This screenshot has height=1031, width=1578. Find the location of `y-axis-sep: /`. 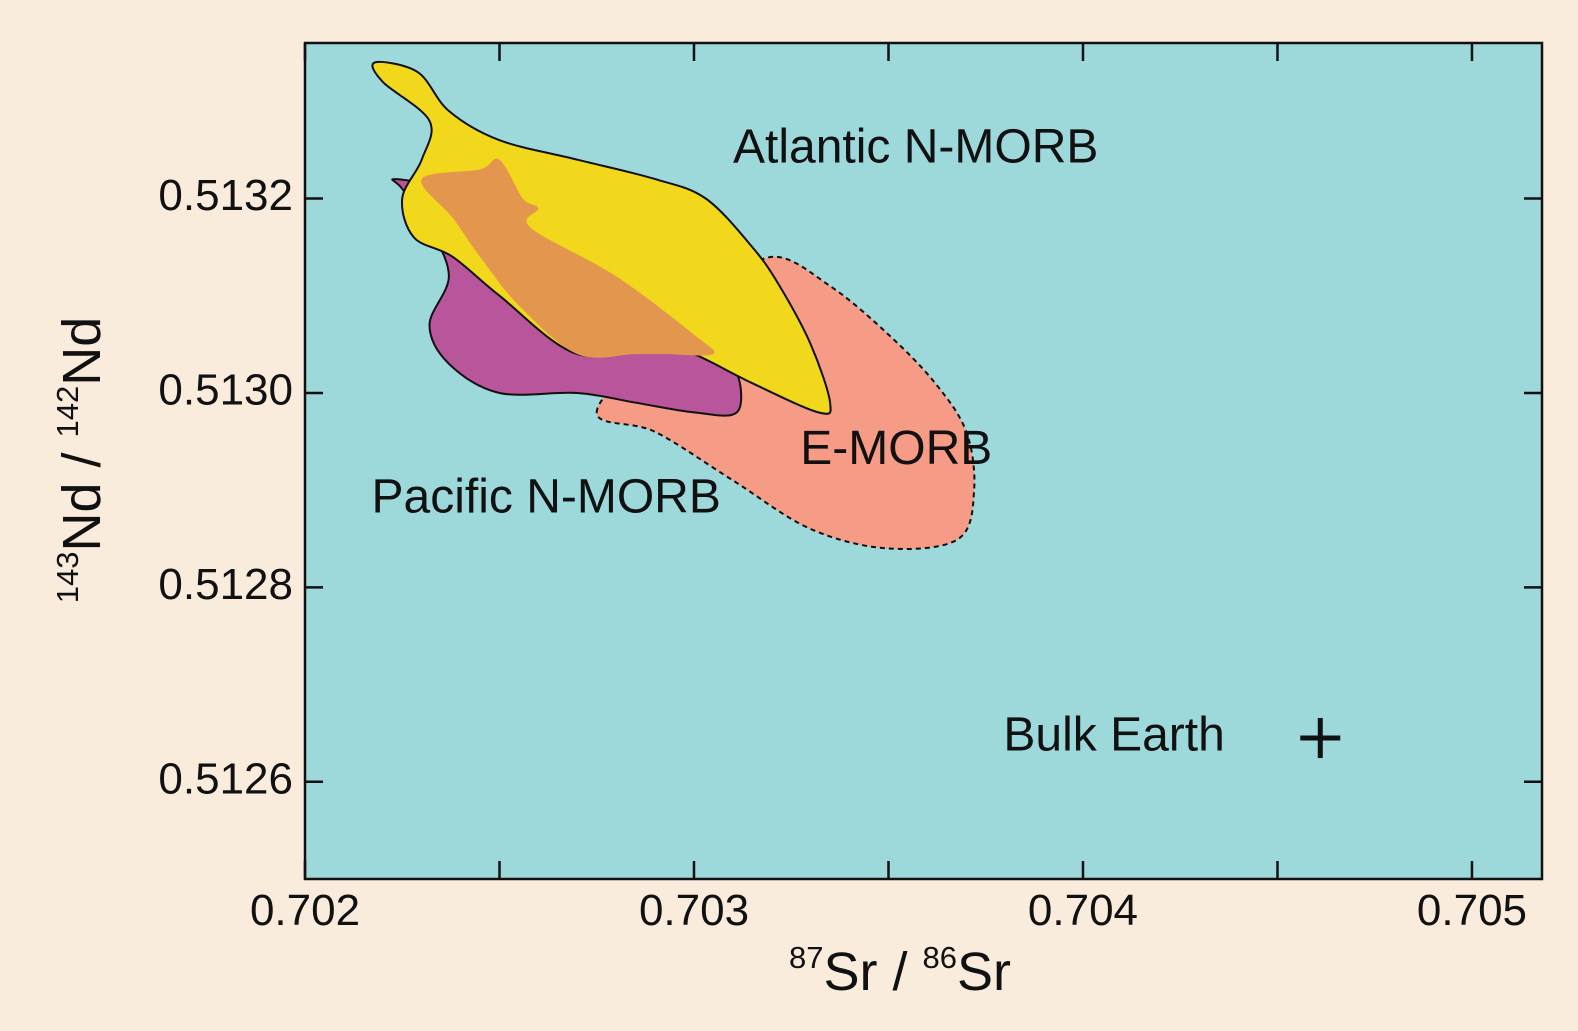

y-axis-sep: / is located at coordinates (82, 459).